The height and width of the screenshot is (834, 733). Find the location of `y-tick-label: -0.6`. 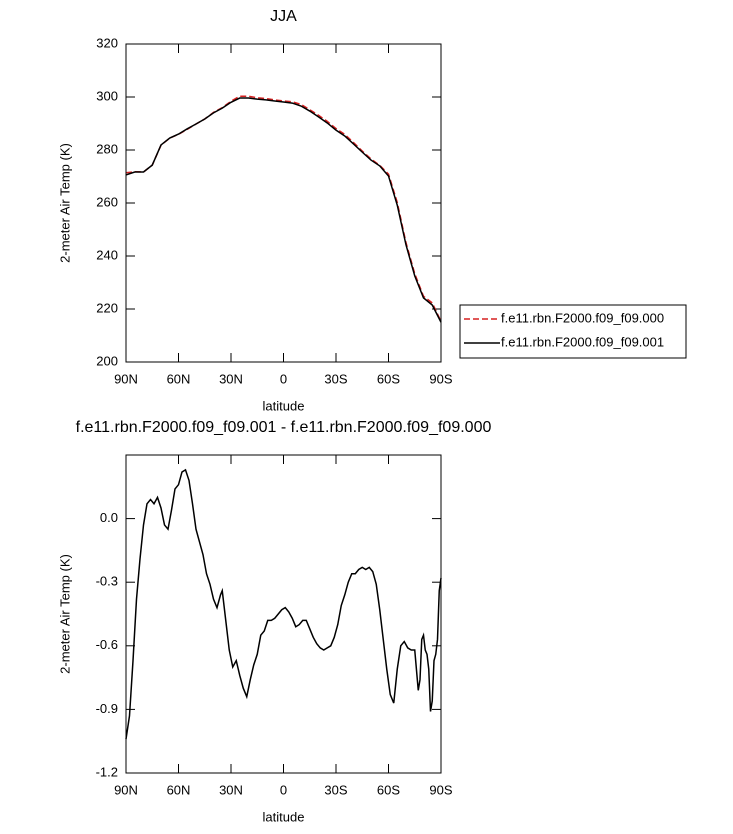

y-tick-label: -0.6 is located at coordinates (107, 644).